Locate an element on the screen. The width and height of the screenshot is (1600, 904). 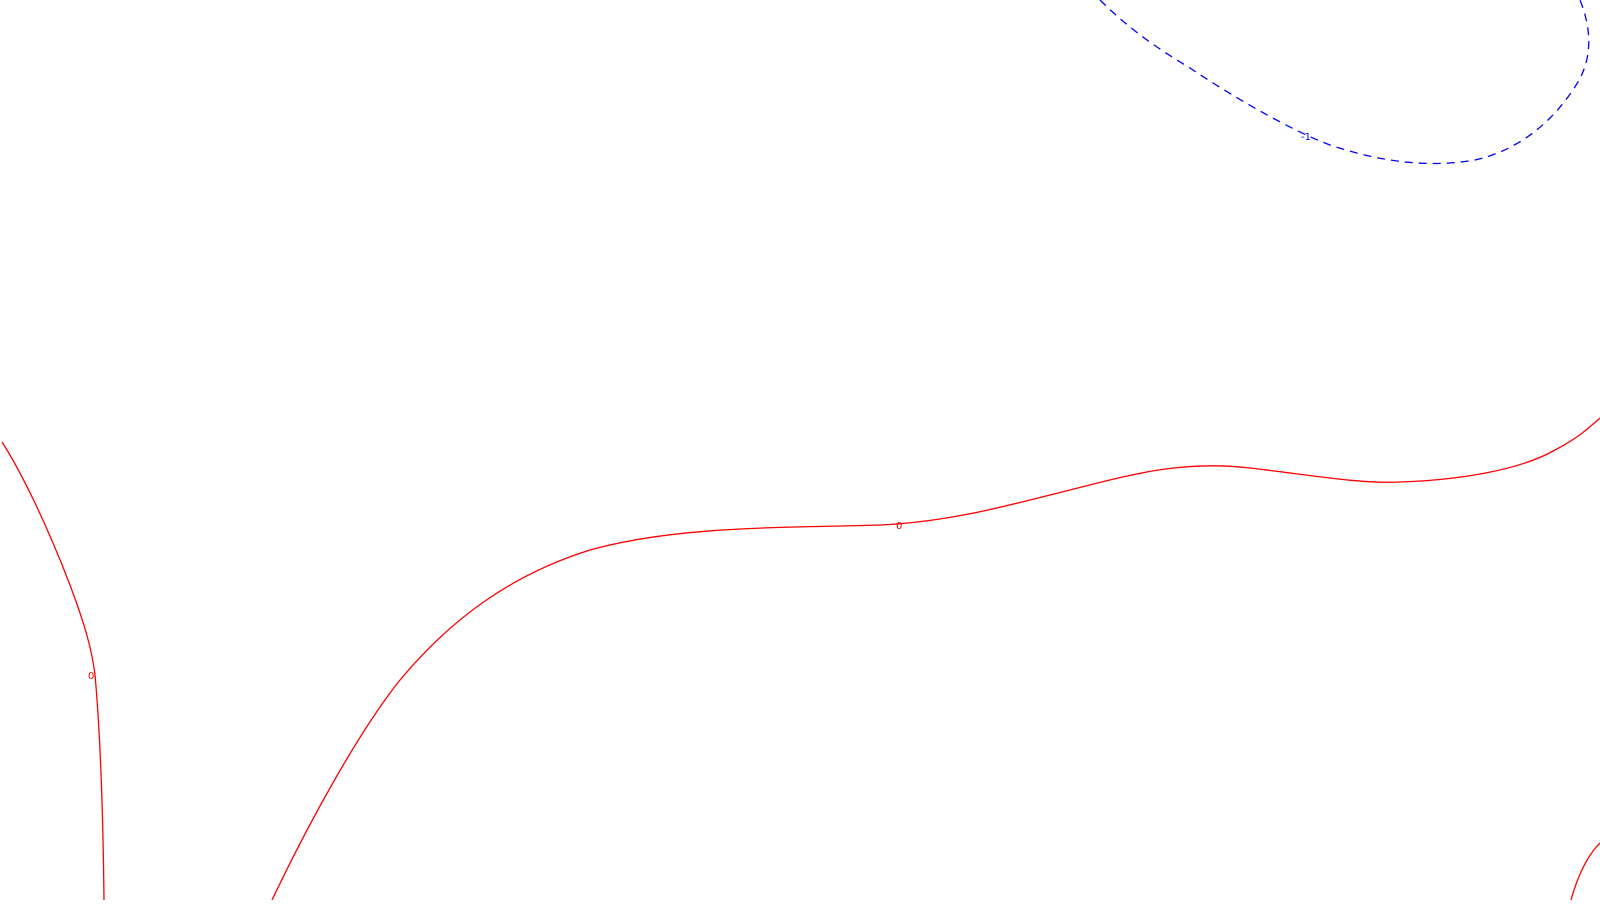
contour-line-zero-left is located at coordinates (53, 671).